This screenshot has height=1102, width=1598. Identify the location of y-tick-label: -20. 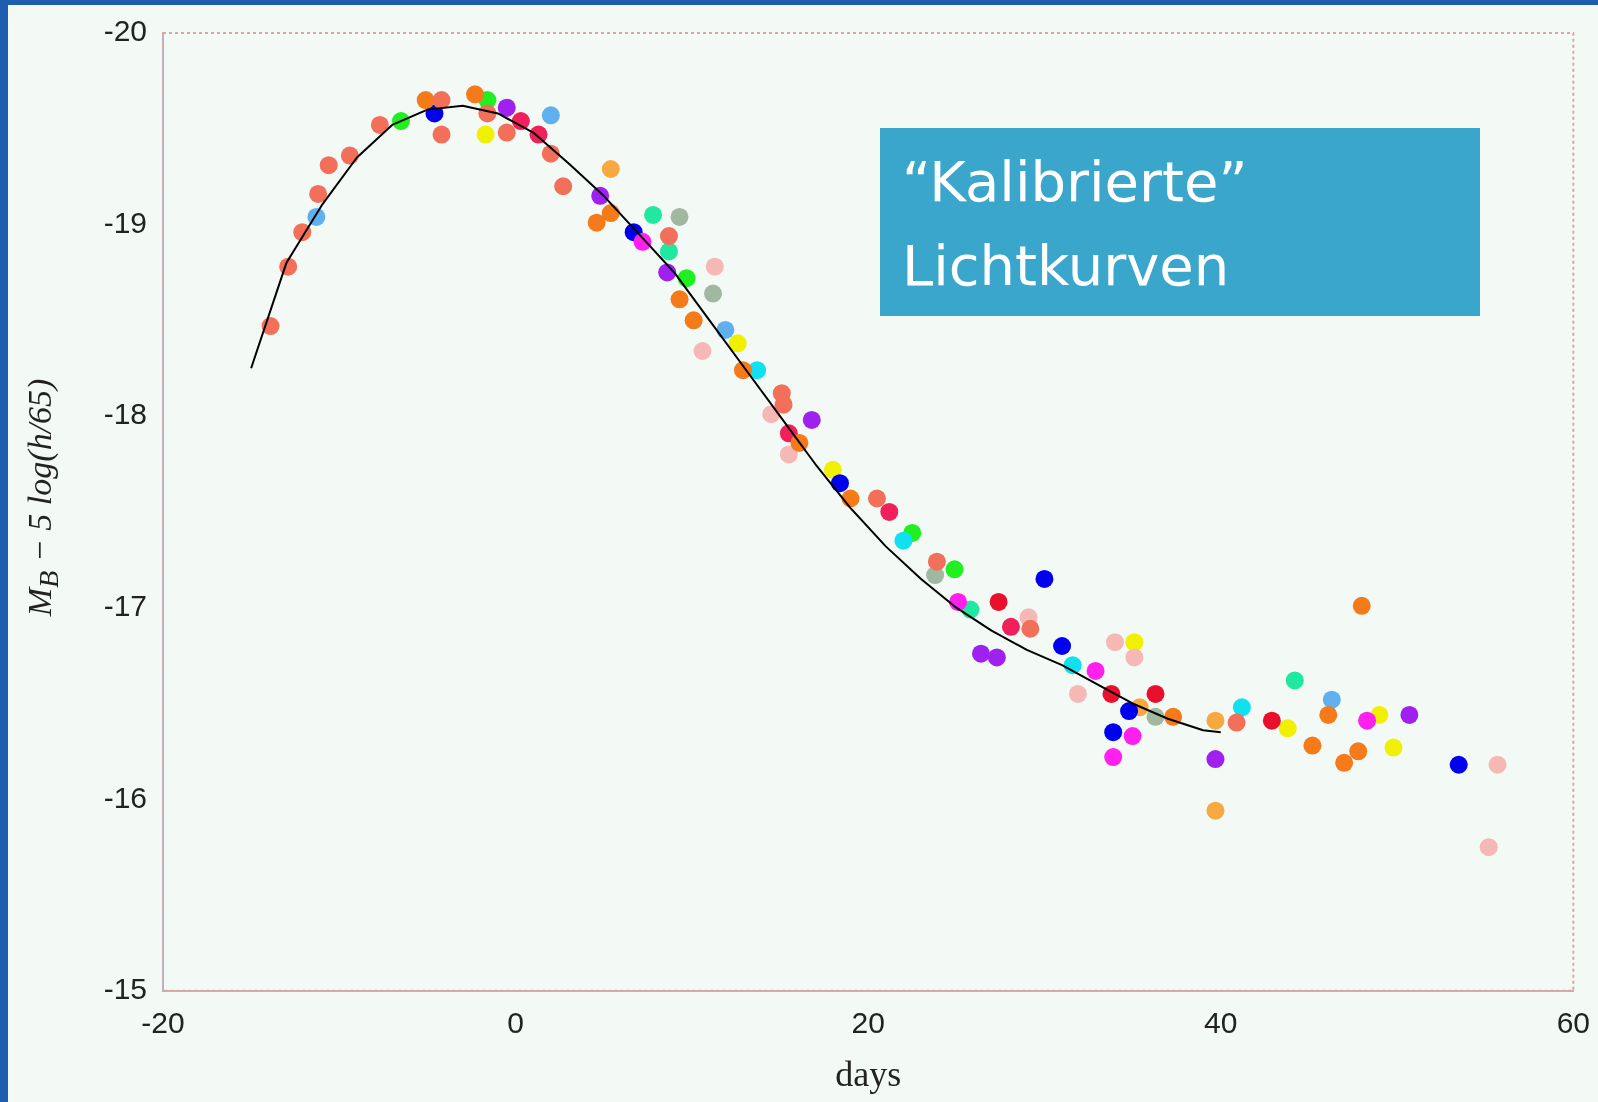
(125, 31).